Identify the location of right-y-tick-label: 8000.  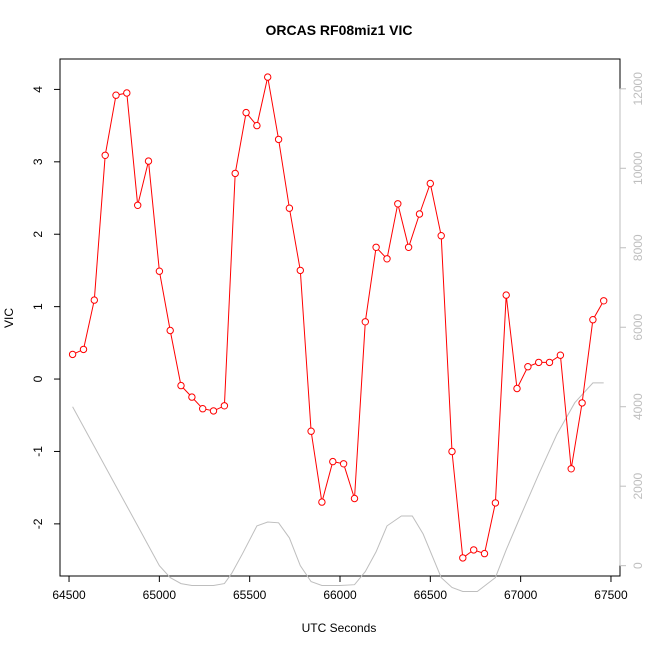
(638, 247).